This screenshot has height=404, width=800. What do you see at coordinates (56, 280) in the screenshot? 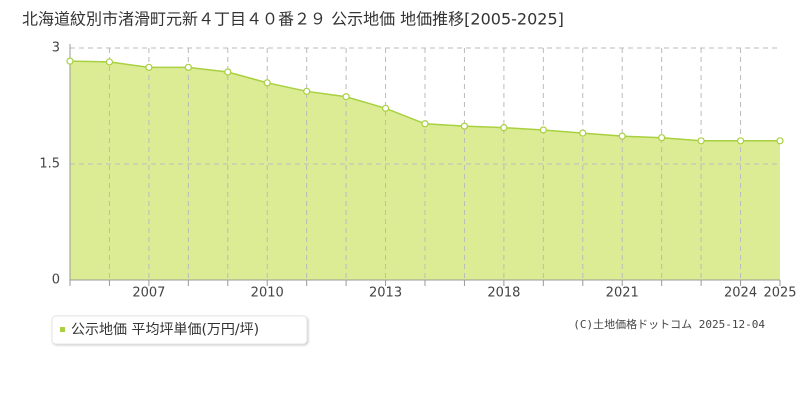
I see `y-tick-label: 0` at bounding box center [56, 280].